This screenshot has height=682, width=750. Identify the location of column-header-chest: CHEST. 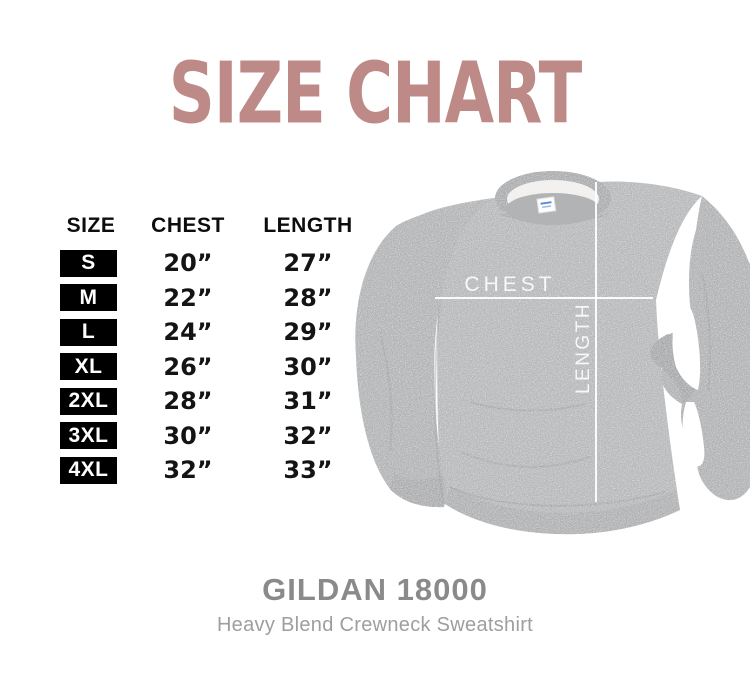
(188, 225).